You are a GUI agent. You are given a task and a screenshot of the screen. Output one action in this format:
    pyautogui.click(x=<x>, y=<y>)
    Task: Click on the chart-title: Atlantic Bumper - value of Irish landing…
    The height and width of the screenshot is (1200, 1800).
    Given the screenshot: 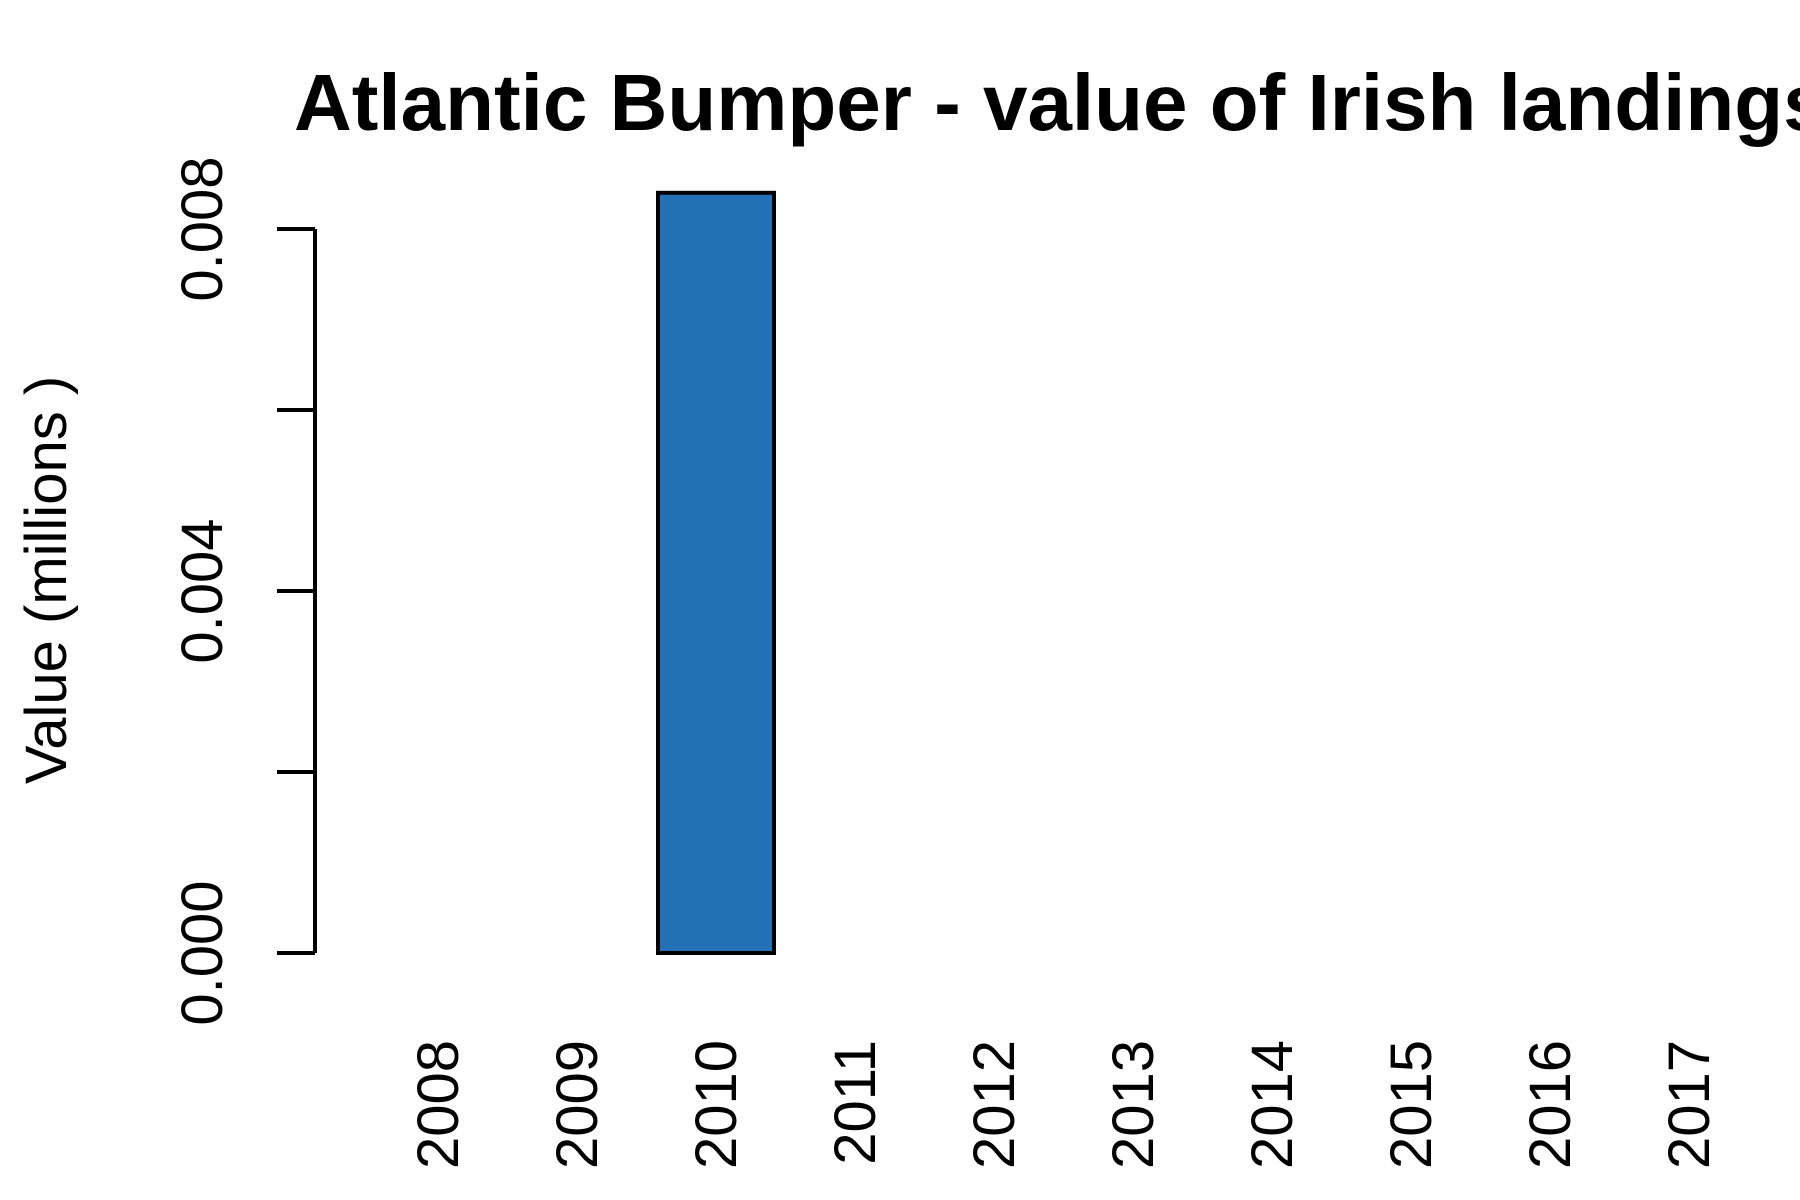 What is the action you would take?
    pyautogui.click(x=1047, y=102)
    